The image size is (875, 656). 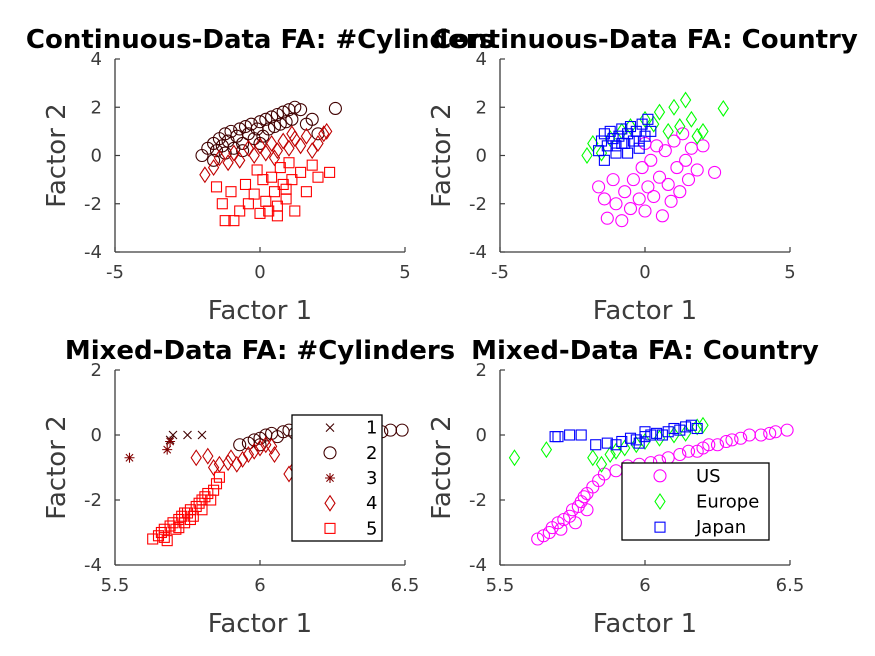 What do you see at coordinates (481, 156) in the screenshot?
I see `y-tick-label: 0` at bounding box center [481, 156].